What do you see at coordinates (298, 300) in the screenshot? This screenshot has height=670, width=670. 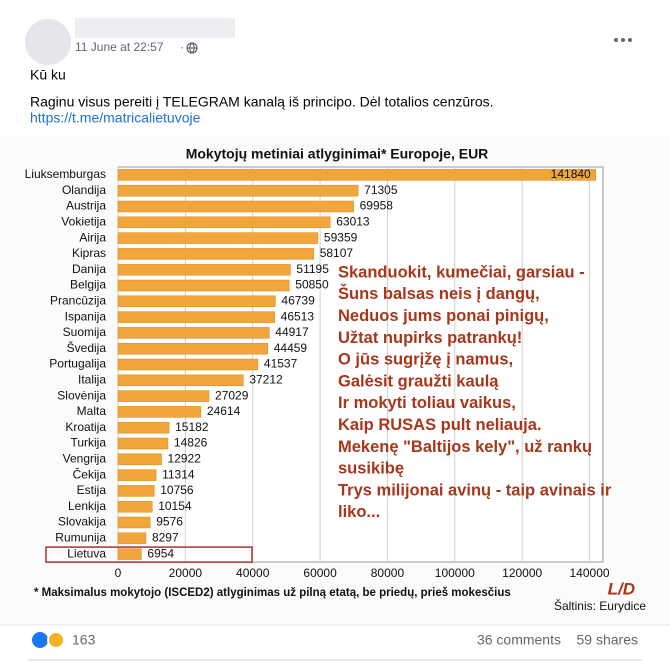 I see `value-label: 46739` at bounding box center [298, 300].